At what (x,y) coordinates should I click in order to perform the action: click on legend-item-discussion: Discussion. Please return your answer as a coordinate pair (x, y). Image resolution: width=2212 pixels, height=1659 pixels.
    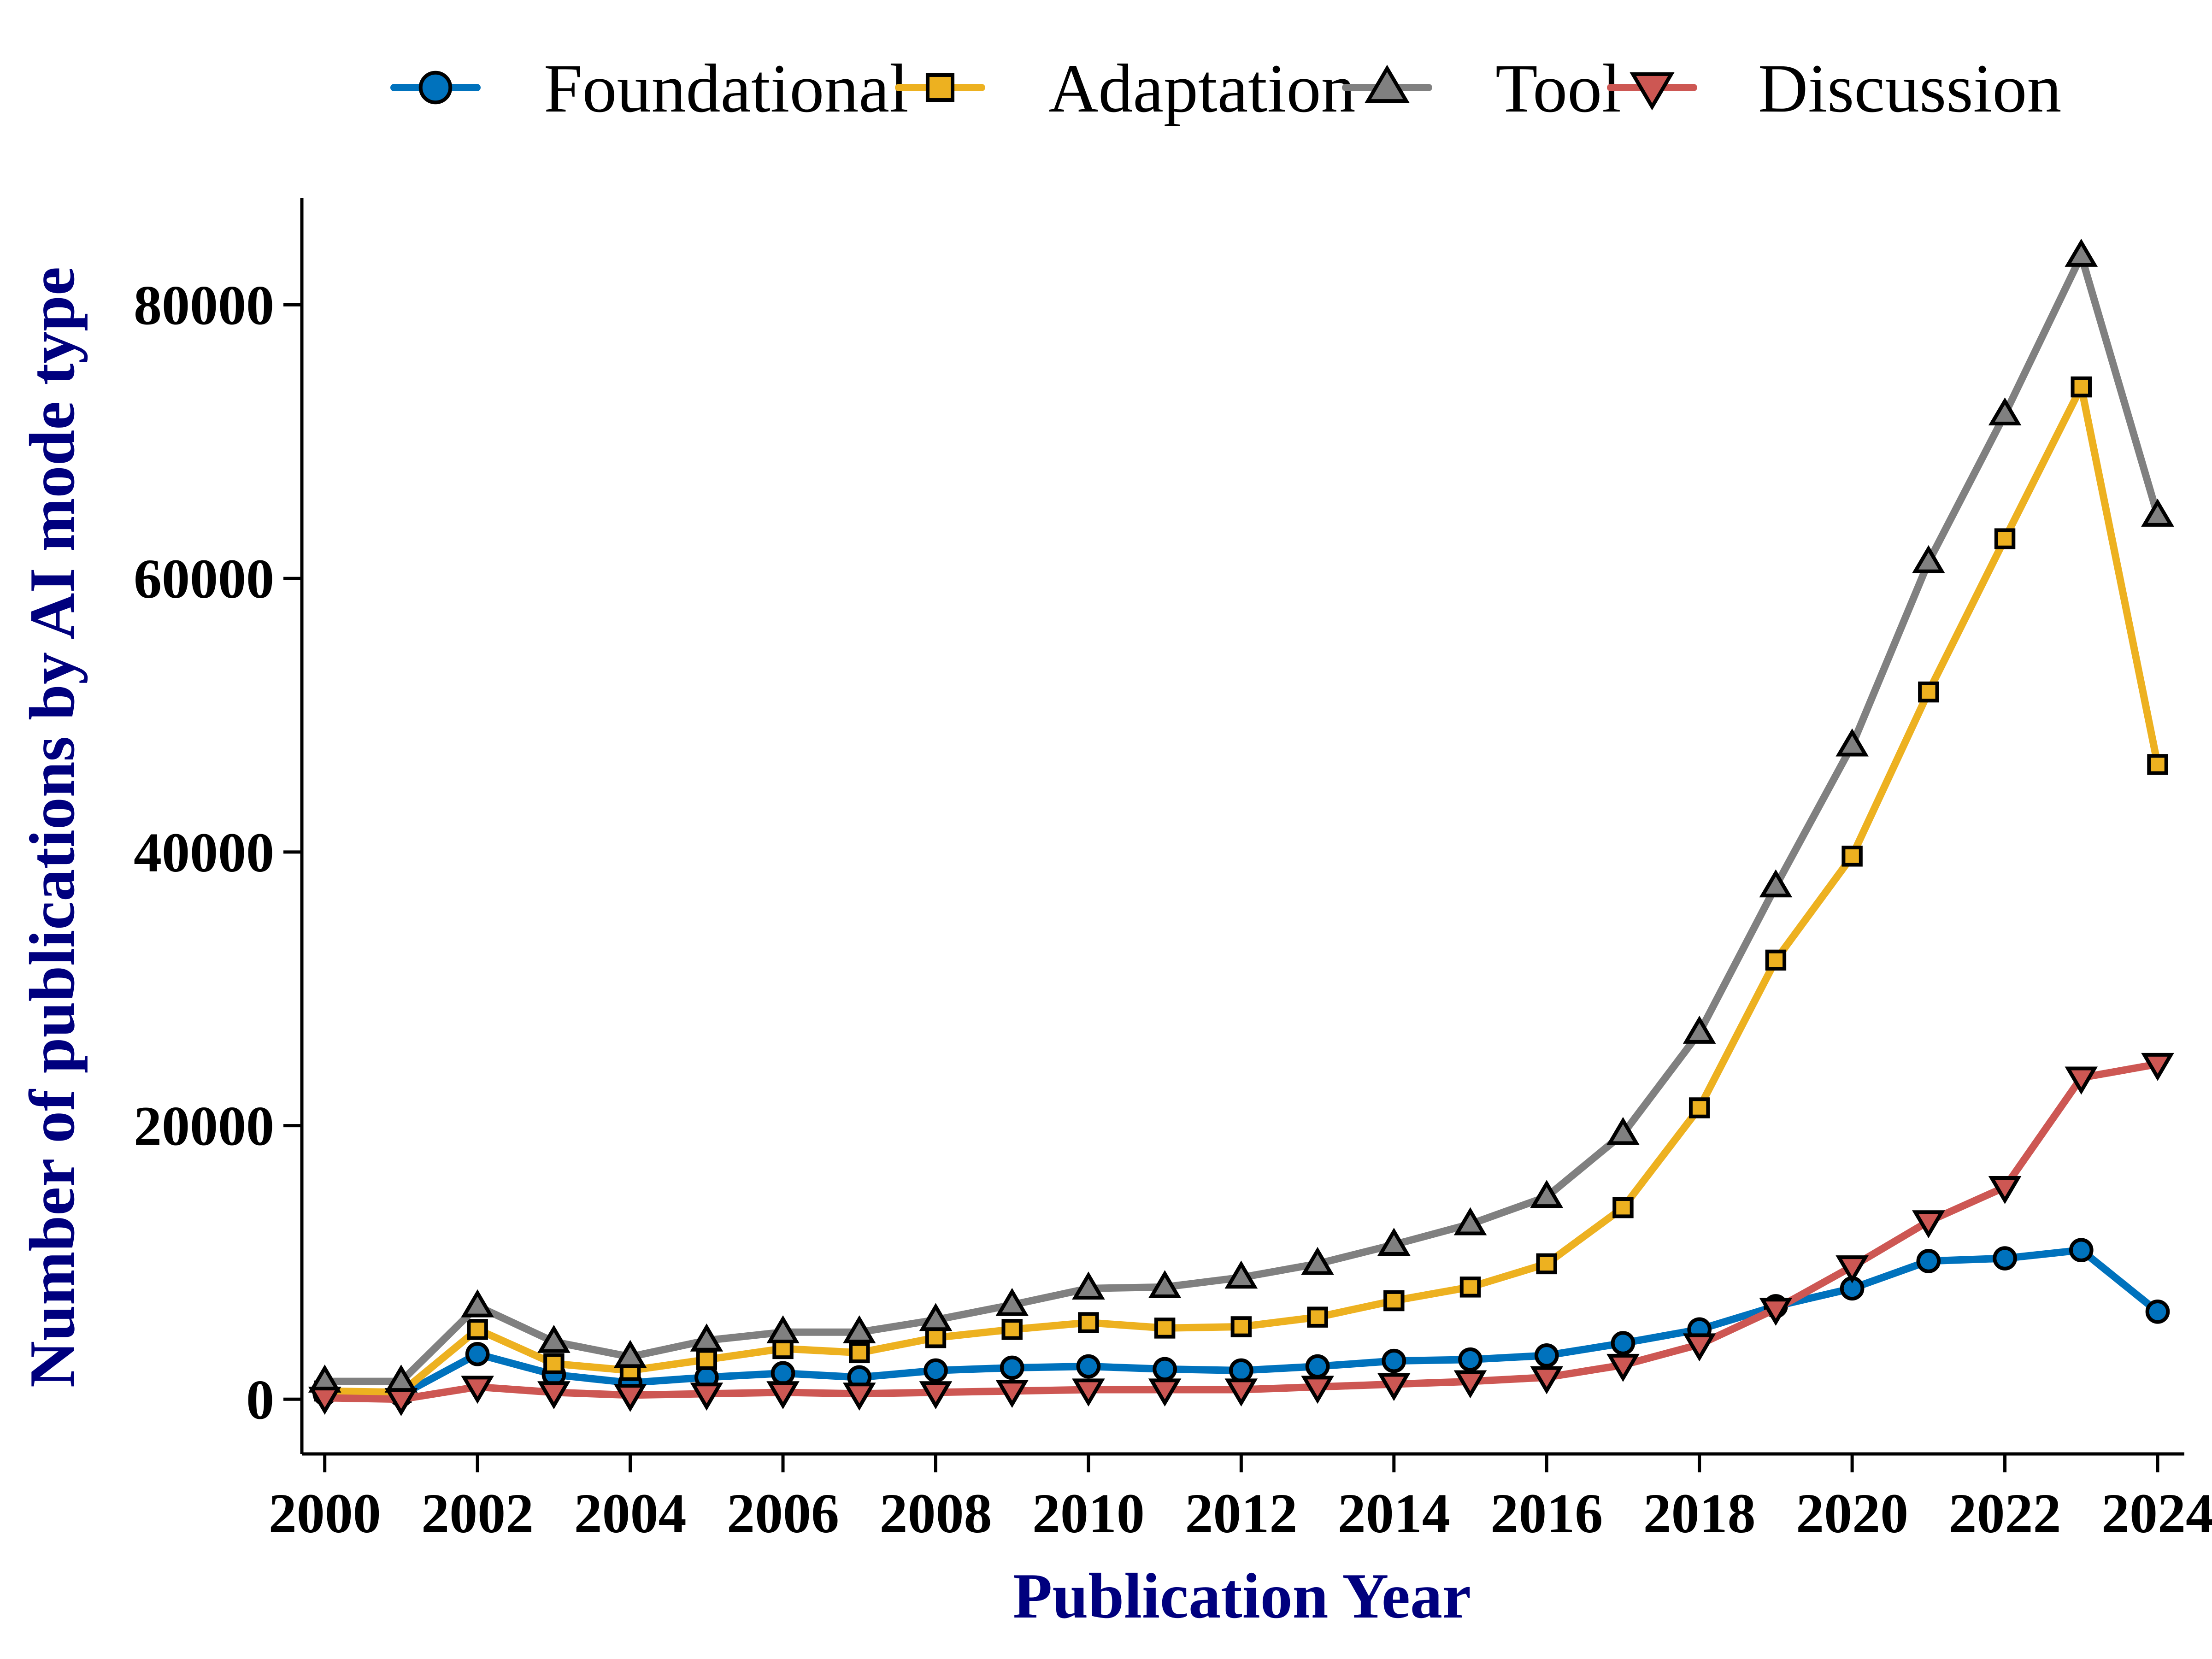
    Looking at the image, I should click on (1834, 88).